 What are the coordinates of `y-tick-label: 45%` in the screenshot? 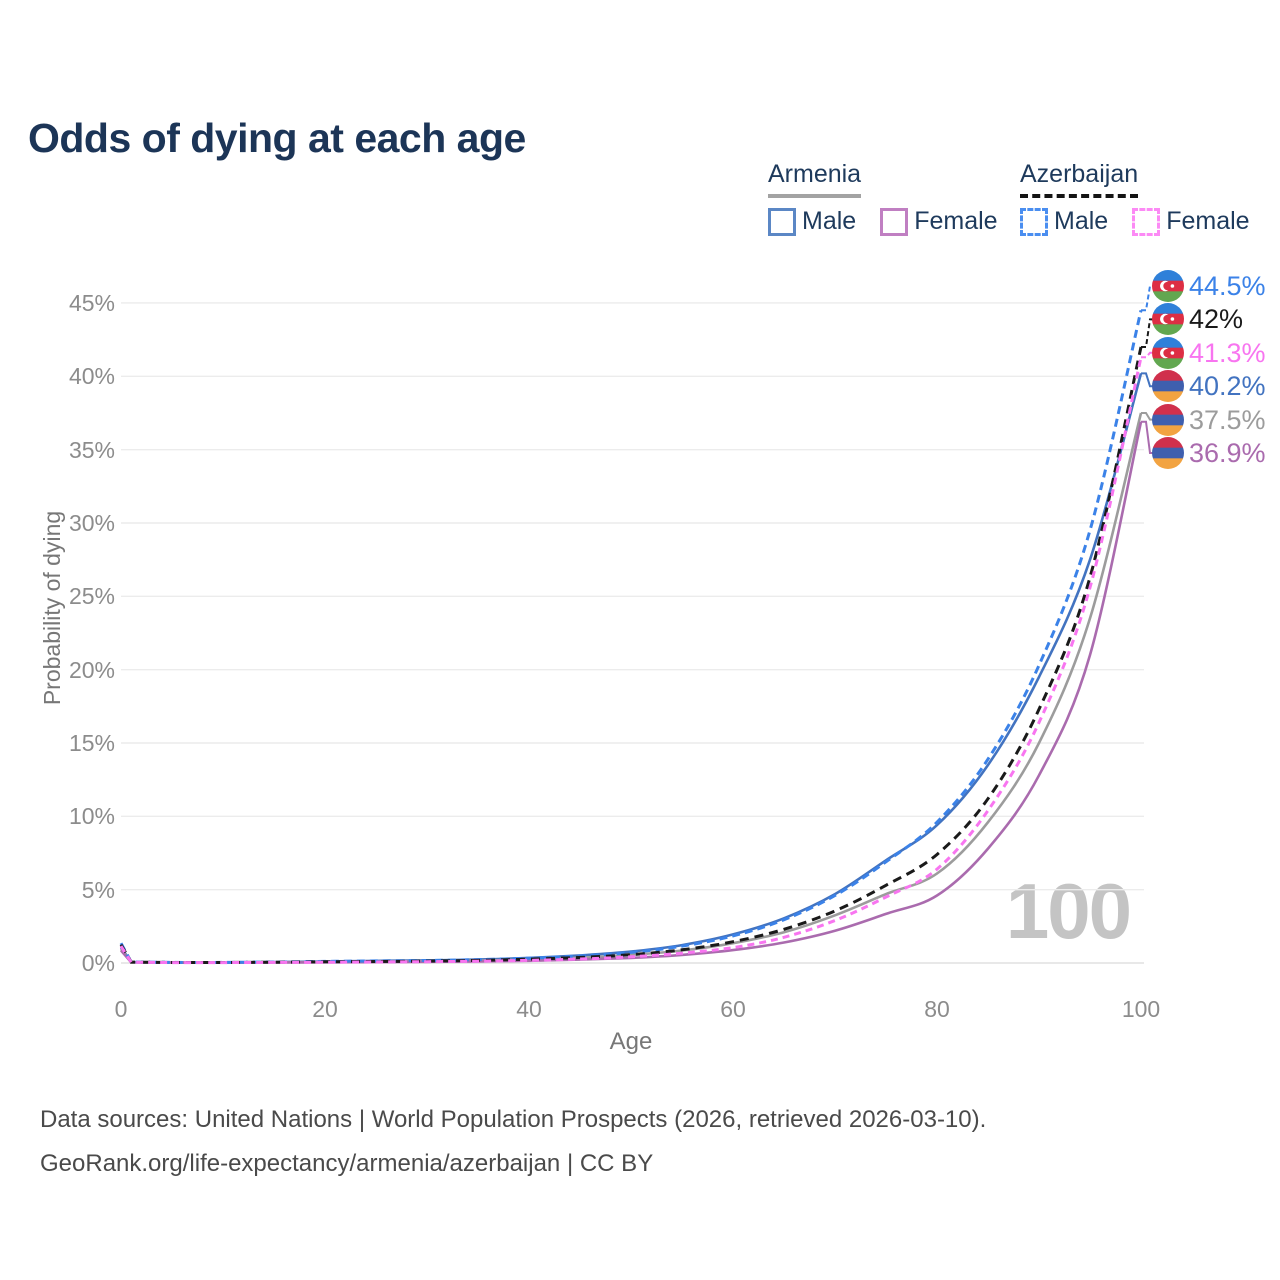 It's located at (91, 302).